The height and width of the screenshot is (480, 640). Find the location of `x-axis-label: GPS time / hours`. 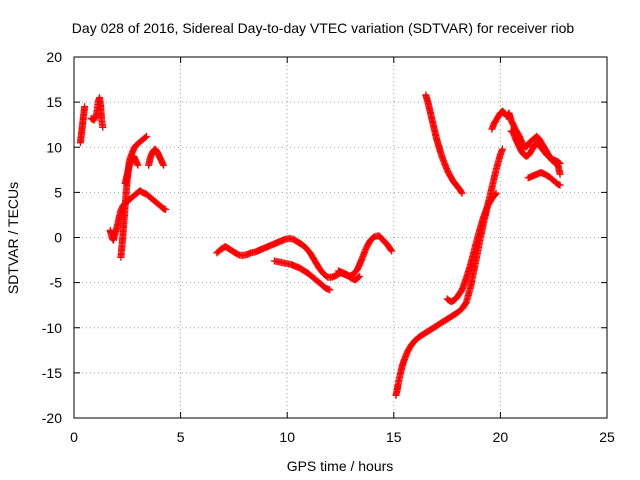

x-axis-label: GPS time / hours is located at coordinates (340, 466).